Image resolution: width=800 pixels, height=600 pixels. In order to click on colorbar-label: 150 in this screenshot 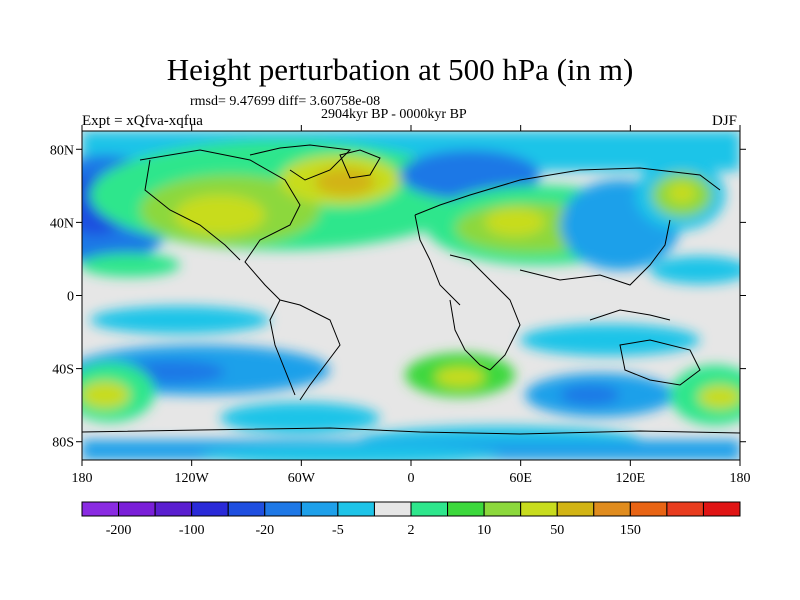, I will do `click(630, 530)`.